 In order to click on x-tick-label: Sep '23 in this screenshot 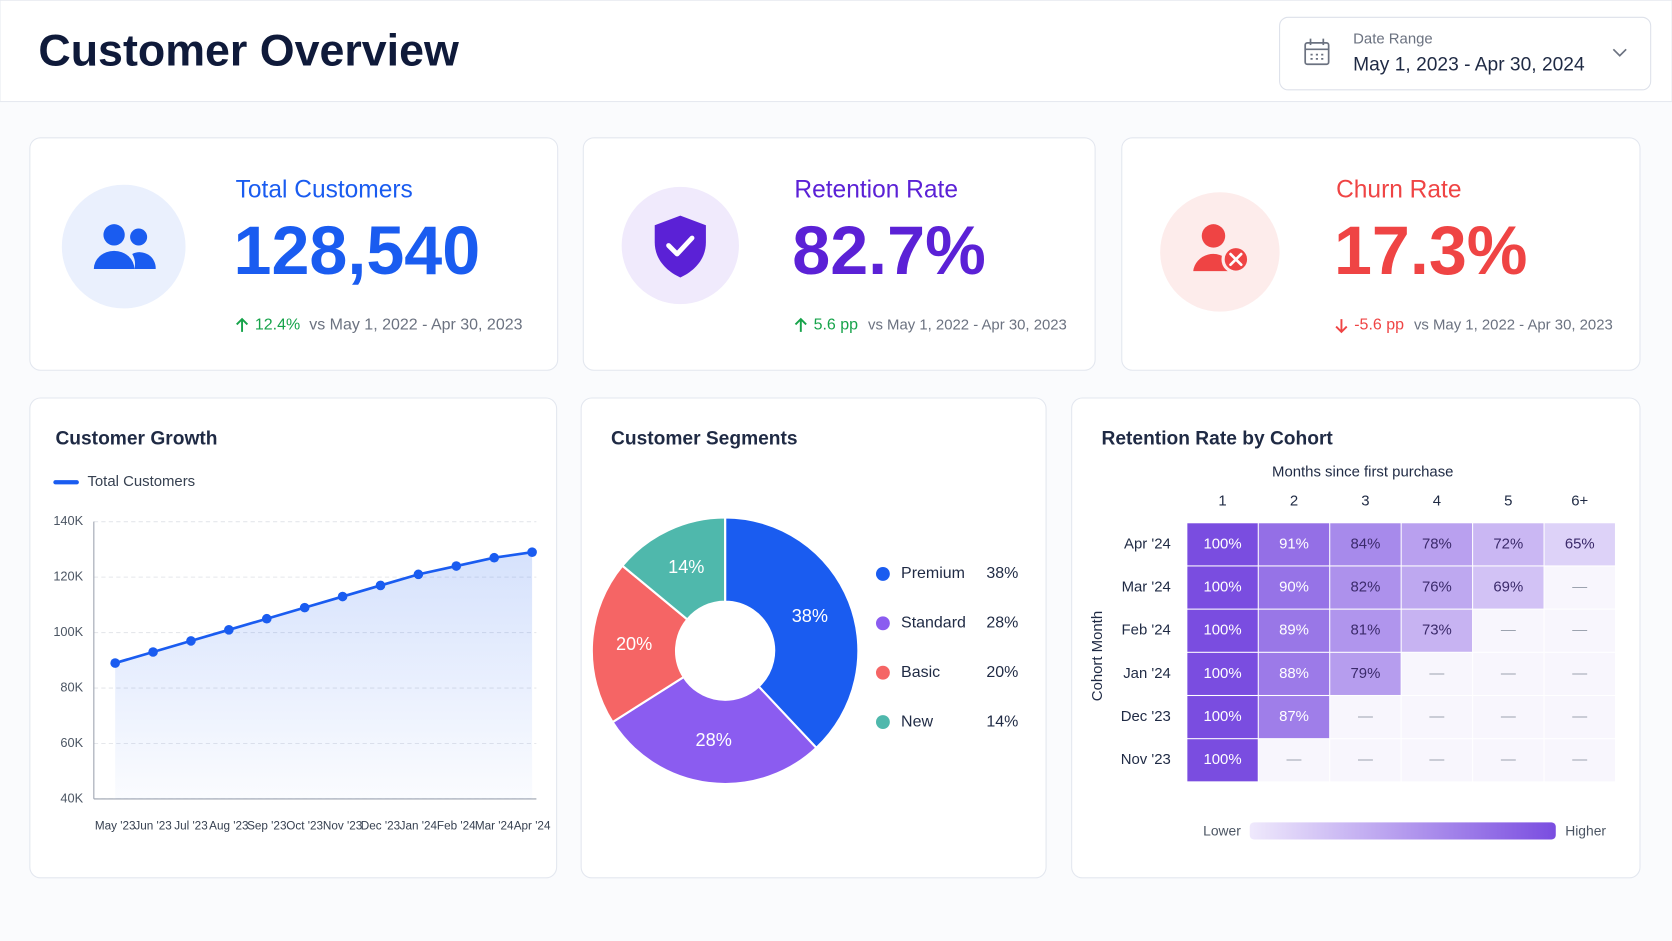, I will do `click(266, 826)`.